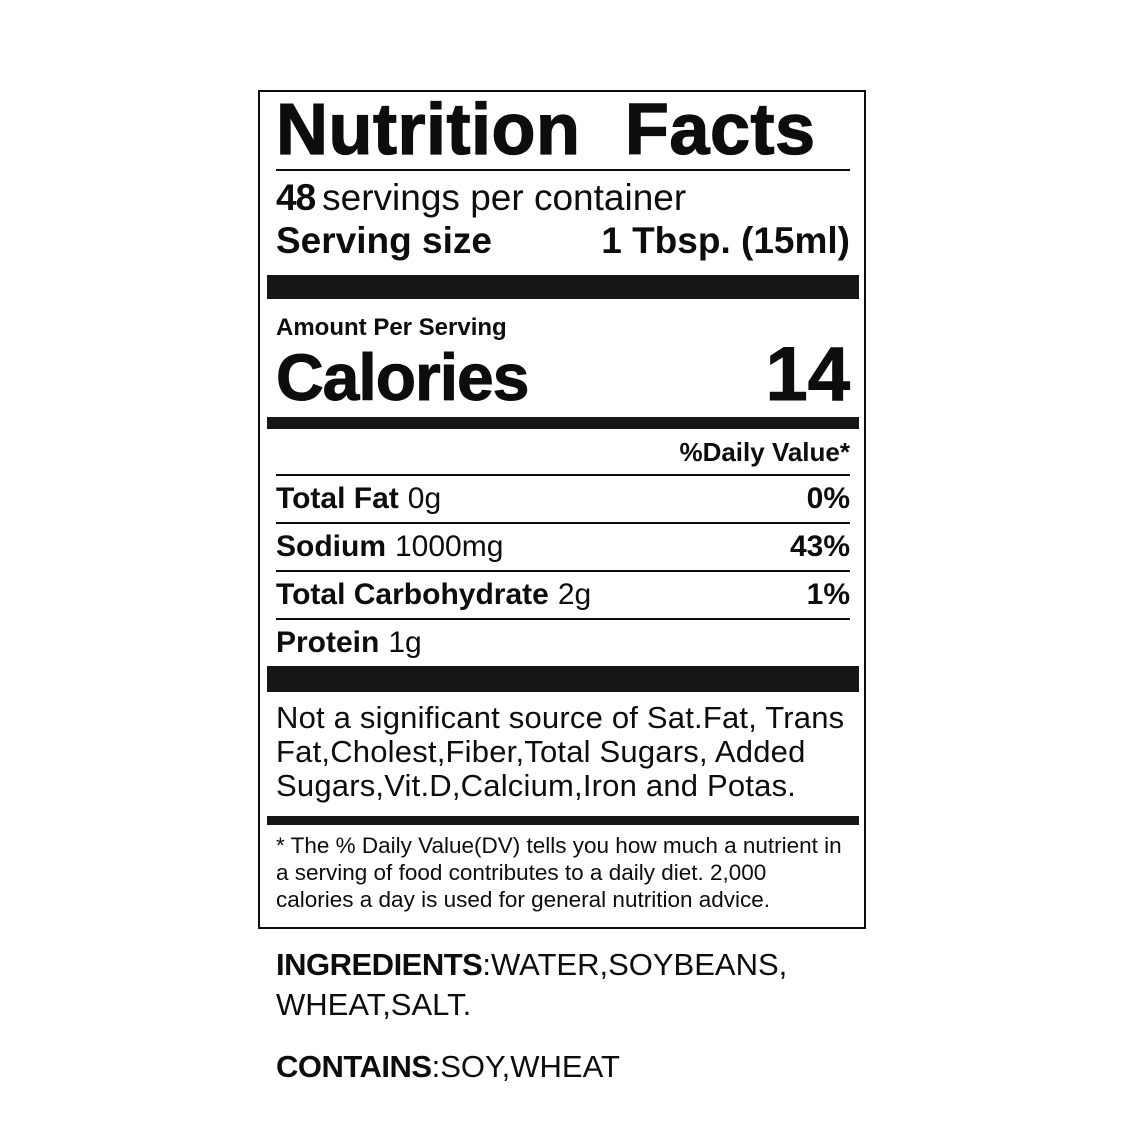 Image resolution: width=1125 pixels, height=1125 pixels. What do you see at coordinates (574, 594) in the screenshot?
I see `nutrient-amount: 2g` at bounding box center [574, 594].